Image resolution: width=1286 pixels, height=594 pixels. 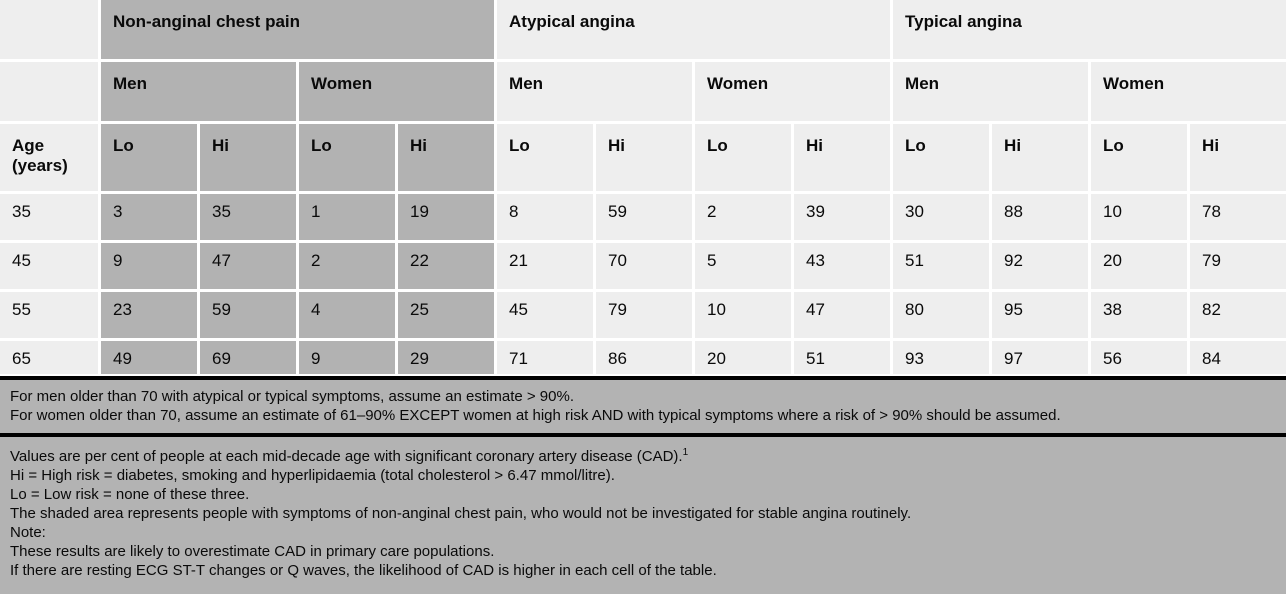 What do you see at coordinates (1238, 357) in the screenshot?
I see `value-cell: 84` at bounding box center [1238, 357].